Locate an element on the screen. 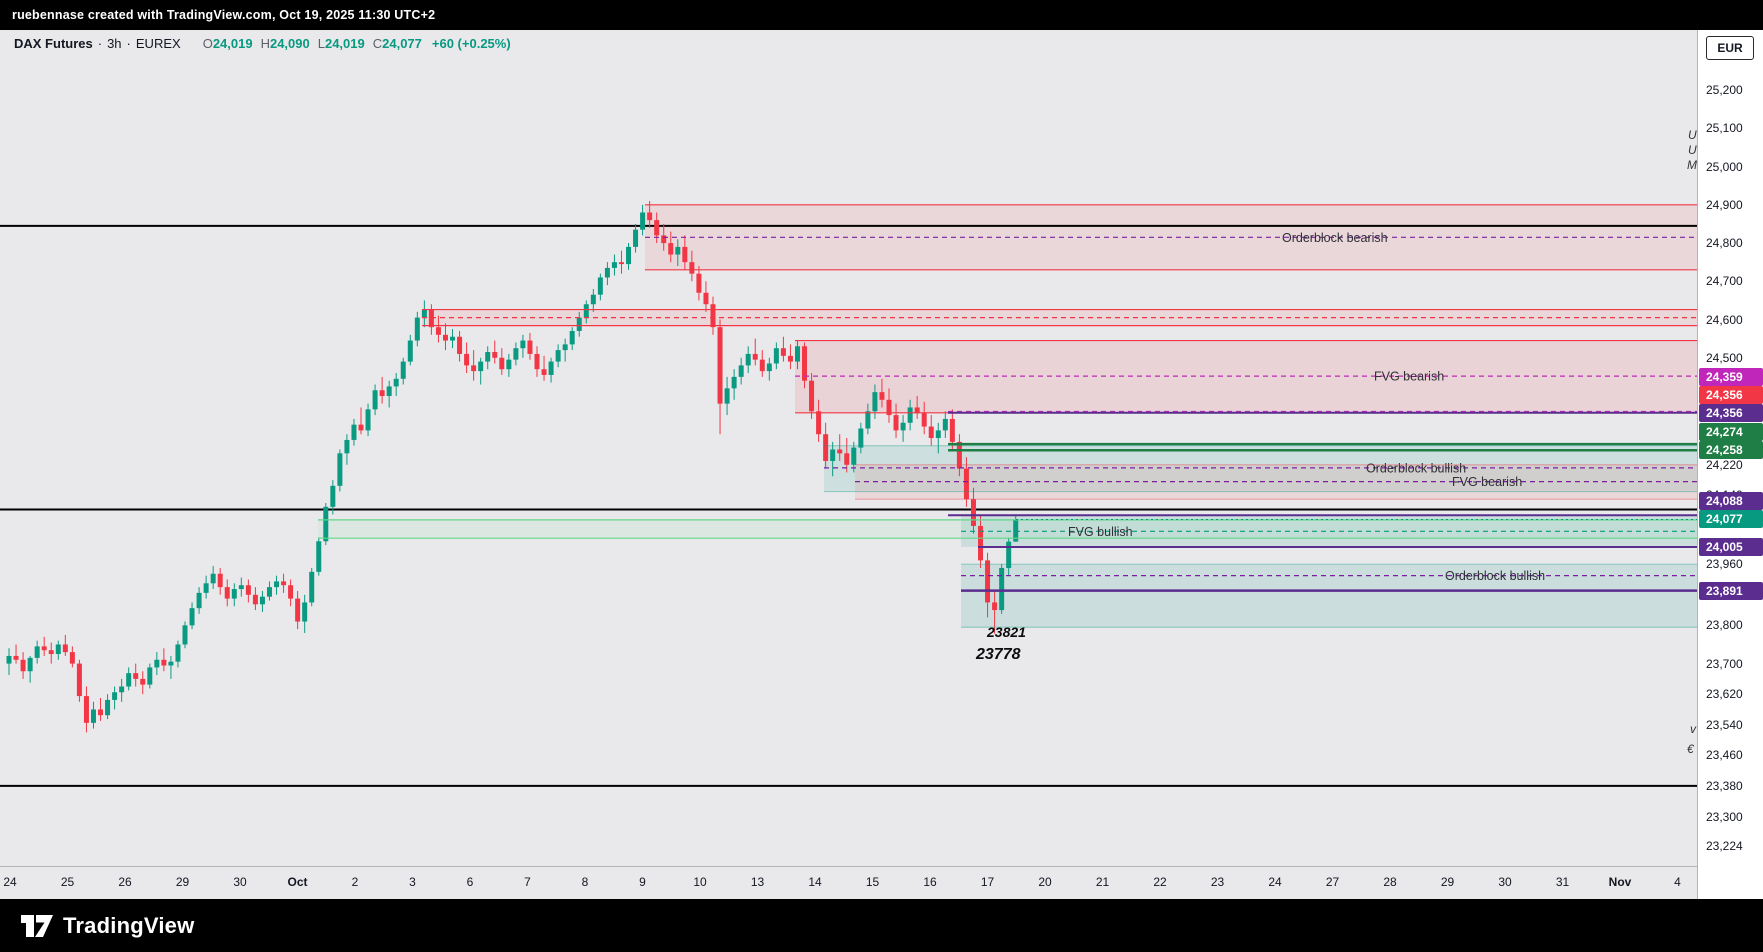 The image size is (1763, 952). price-tick: 25,200 is located at coordinates (1724, 90).